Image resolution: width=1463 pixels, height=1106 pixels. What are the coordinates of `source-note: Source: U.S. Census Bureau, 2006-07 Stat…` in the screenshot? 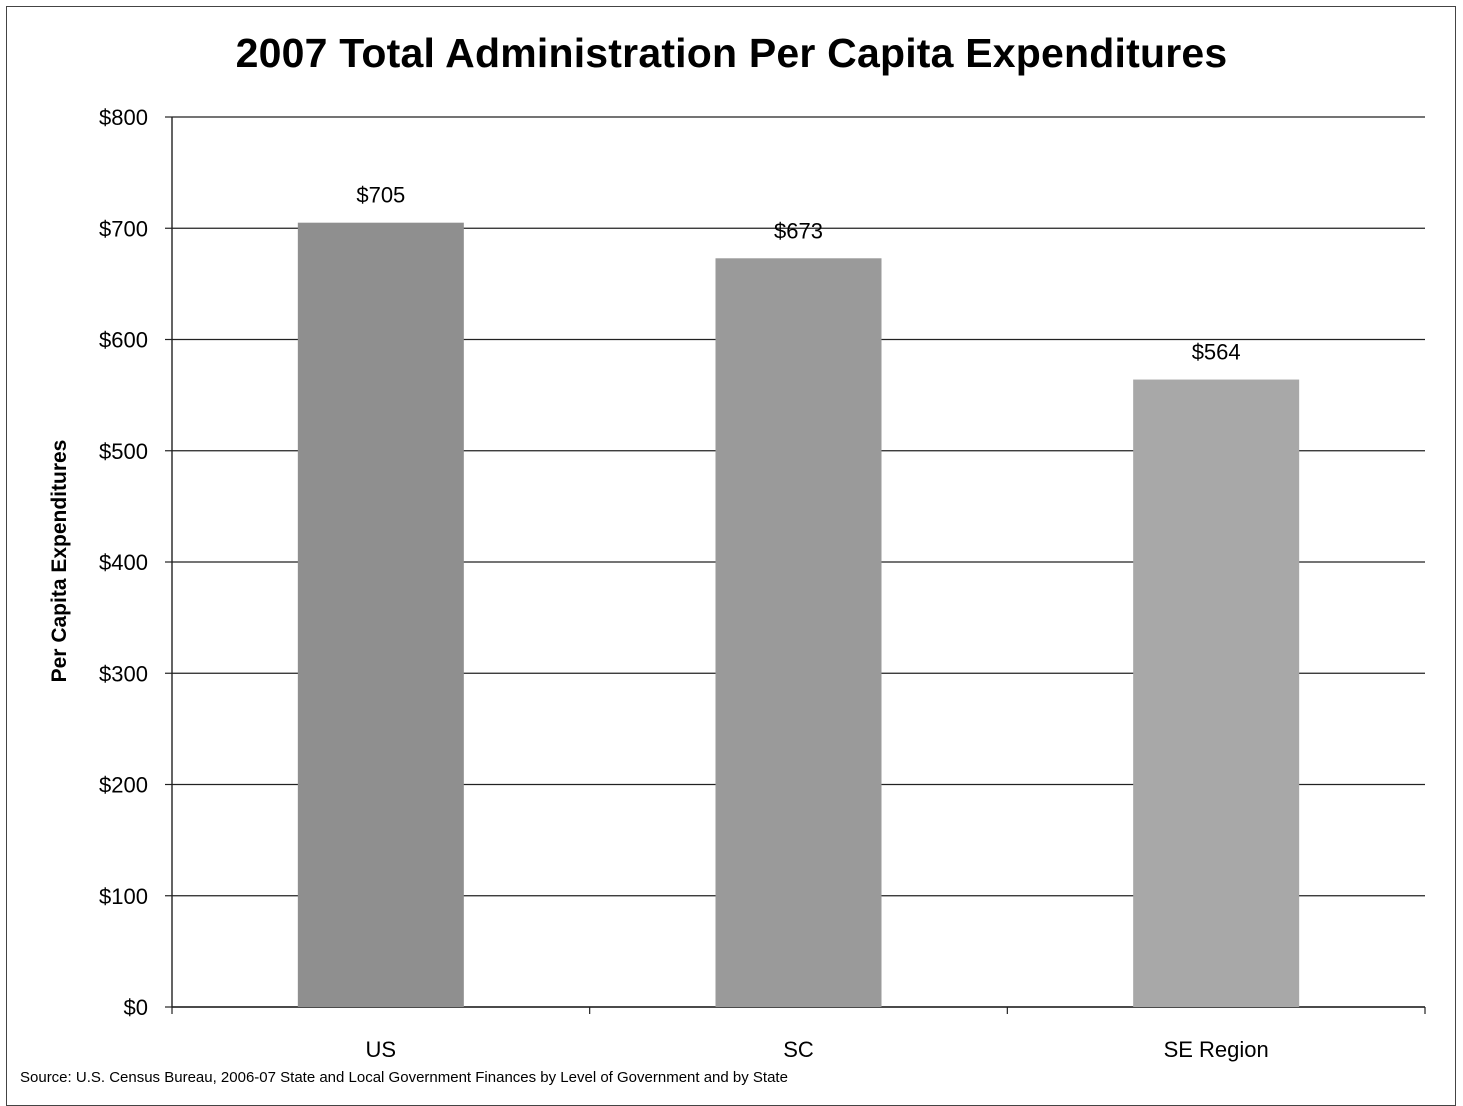 It's located at (404, 1077).